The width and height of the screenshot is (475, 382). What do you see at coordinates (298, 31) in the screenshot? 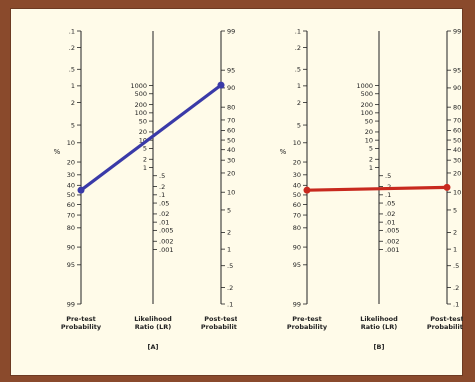
I see `pretest-tick-label: .1` at bounding box center [298, 31].